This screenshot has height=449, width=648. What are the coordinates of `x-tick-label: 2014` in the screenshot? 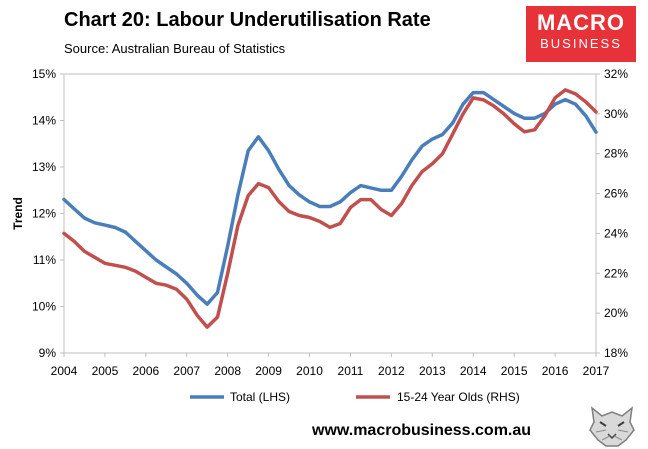 It's located at (473, 371).